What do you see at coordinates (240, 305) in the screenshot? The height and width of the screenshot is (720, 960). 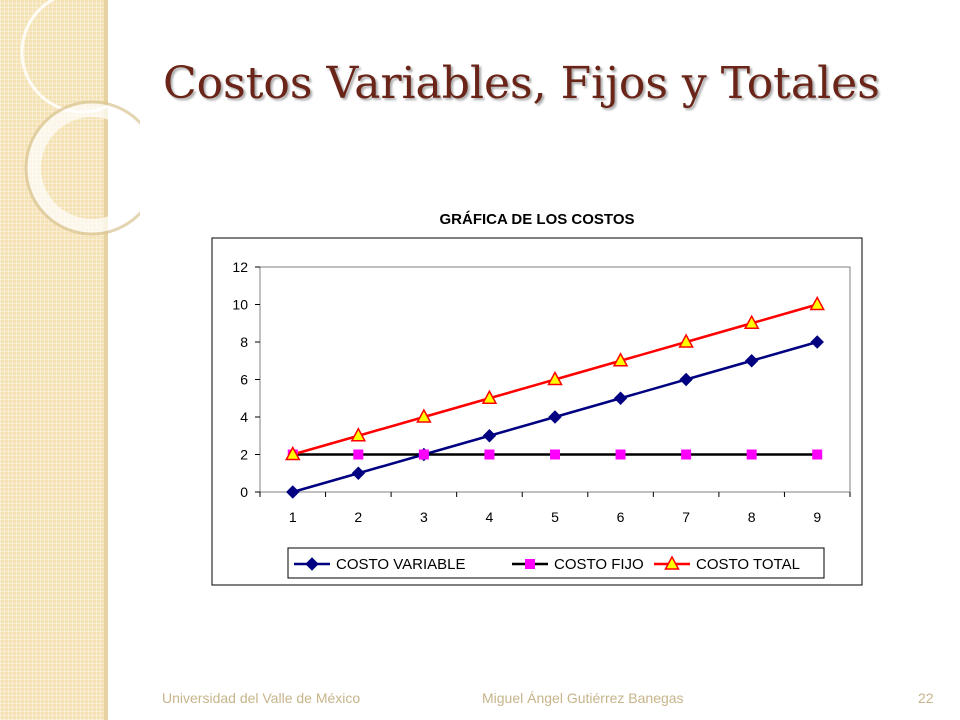 I see `y-tick-label: 10` at bounding box center [240, 305].